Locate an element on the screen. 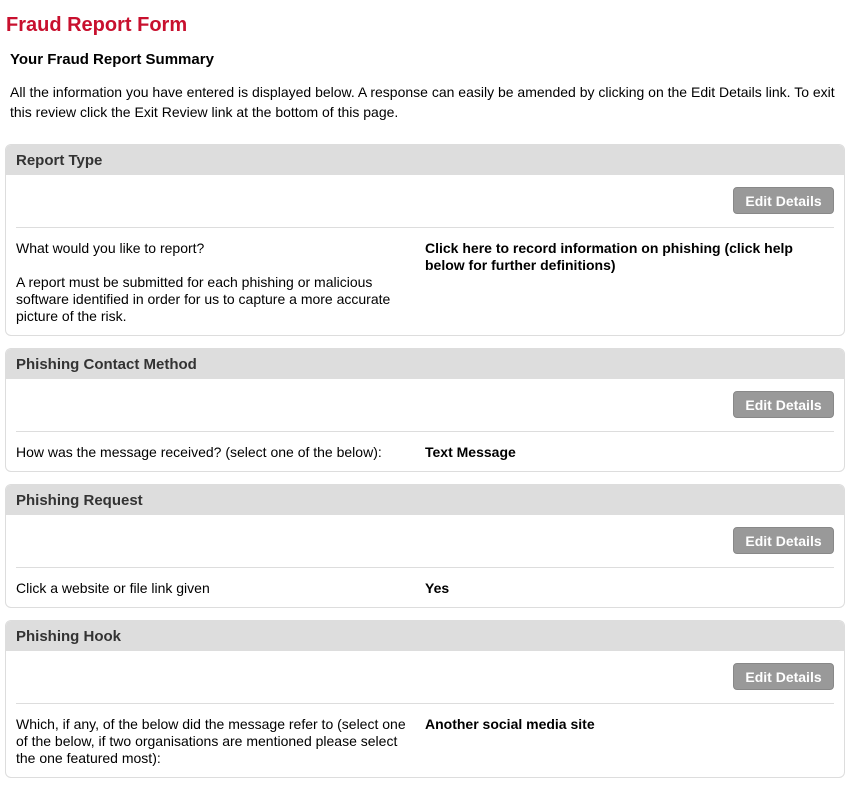 The height and width of the screenshot is (796, 857). section-heading: Report Type is located at coordinates (425, 160).